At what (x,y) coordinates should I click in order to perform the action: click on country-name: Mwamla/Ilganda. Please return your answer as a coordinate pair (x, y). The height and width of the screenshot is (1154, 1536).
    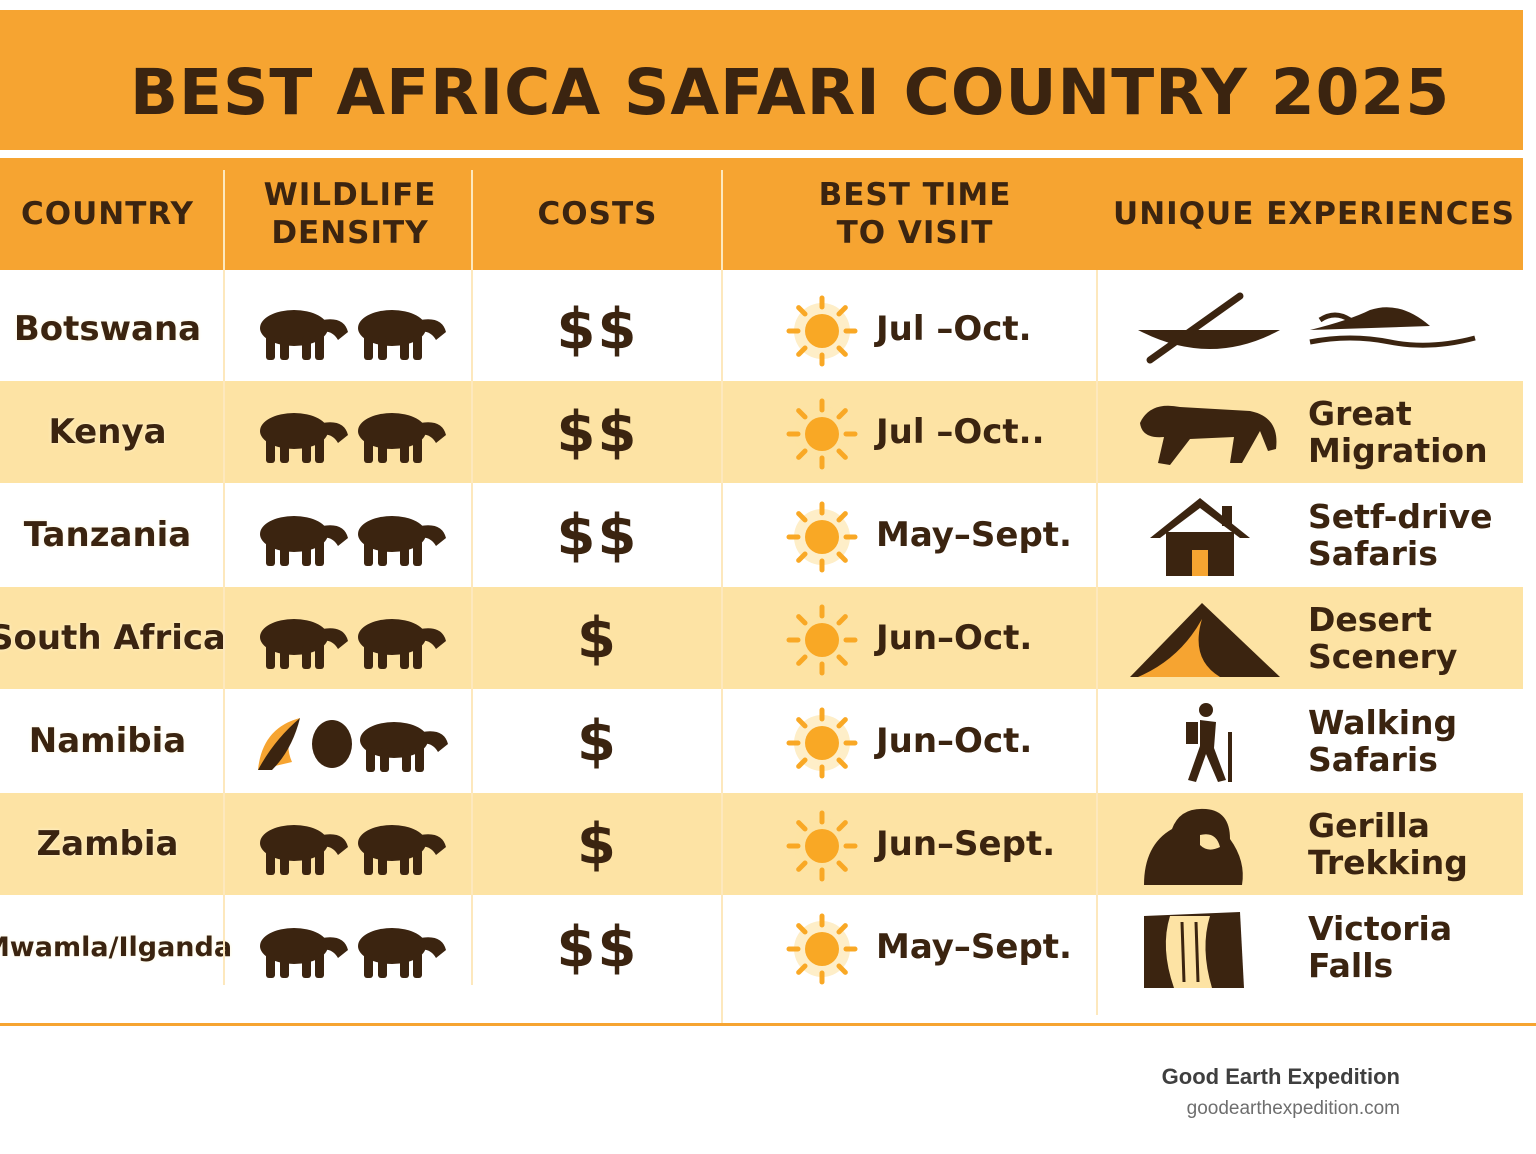
    Looking at the image, I should click on (116, 947).